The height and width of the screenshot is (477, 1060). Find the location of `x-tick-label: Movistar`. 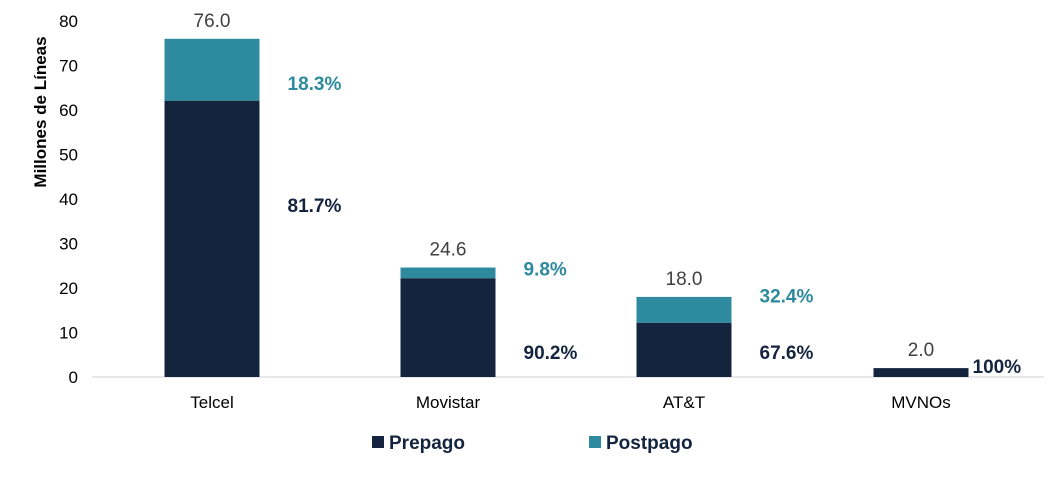

x-tick-label: Movistar is located at coordinates (448, 402).